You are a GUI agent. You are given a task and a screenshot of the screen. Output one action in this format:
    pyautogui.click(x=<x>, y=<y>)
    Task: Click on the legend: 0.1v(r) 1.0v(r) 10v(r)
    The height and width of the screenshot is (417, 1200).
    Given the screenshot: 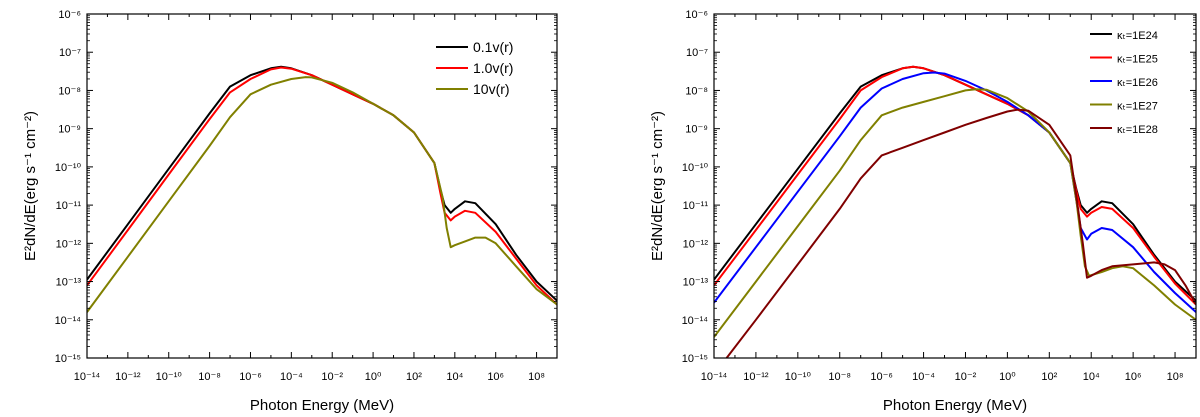 What is the action you would take?
    pyautogui.click(x=474, y=68)
    